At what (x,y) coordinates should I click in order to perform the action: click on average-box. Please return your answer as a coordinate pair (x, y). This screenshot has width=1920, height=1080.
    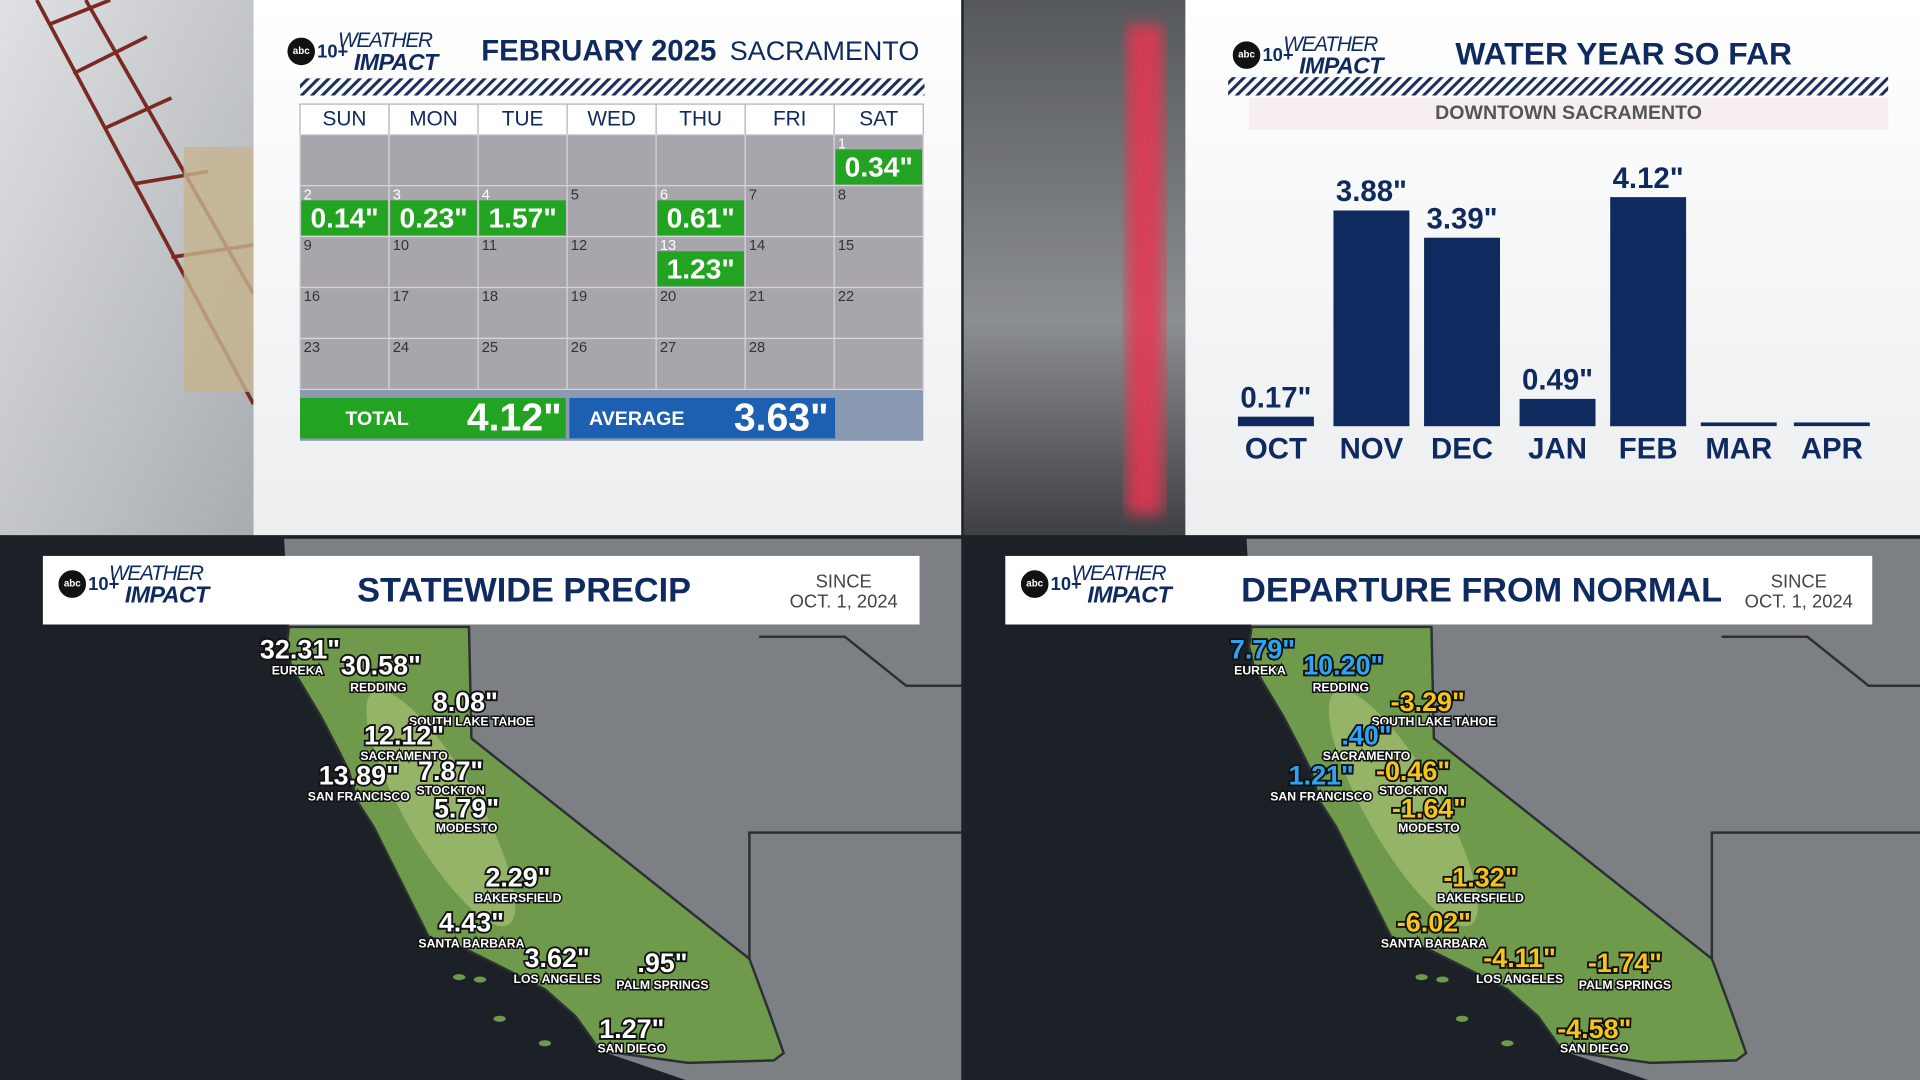
    Looking at the image, I should click on (702, 418).